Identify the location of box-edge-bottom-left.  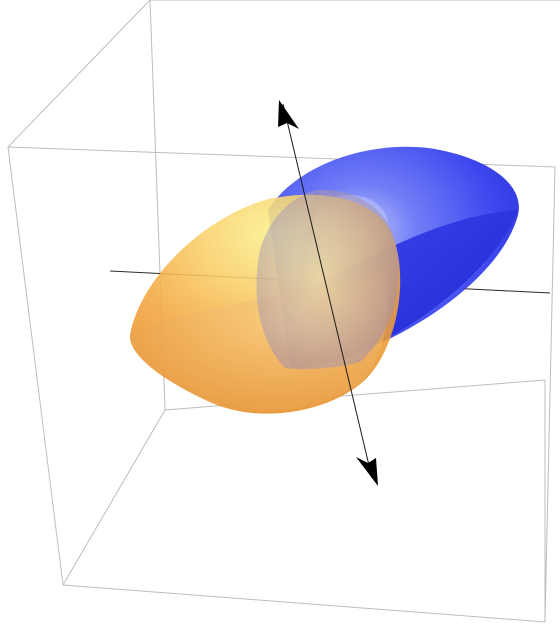
(114, 497).